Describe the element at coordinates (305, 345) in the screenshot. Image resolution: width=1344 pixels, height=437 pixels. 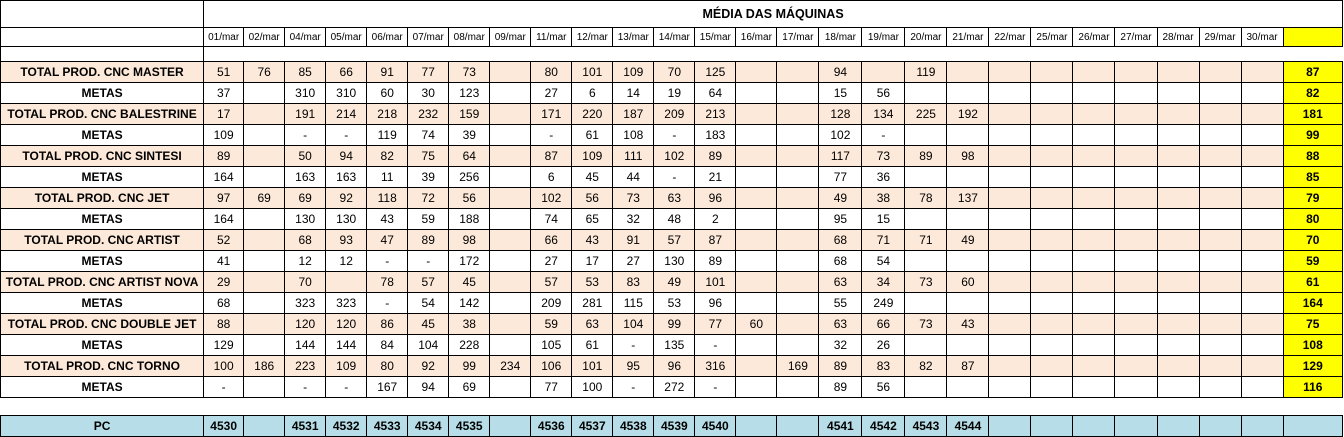
I see `meta-value-cell: 144` at that location.